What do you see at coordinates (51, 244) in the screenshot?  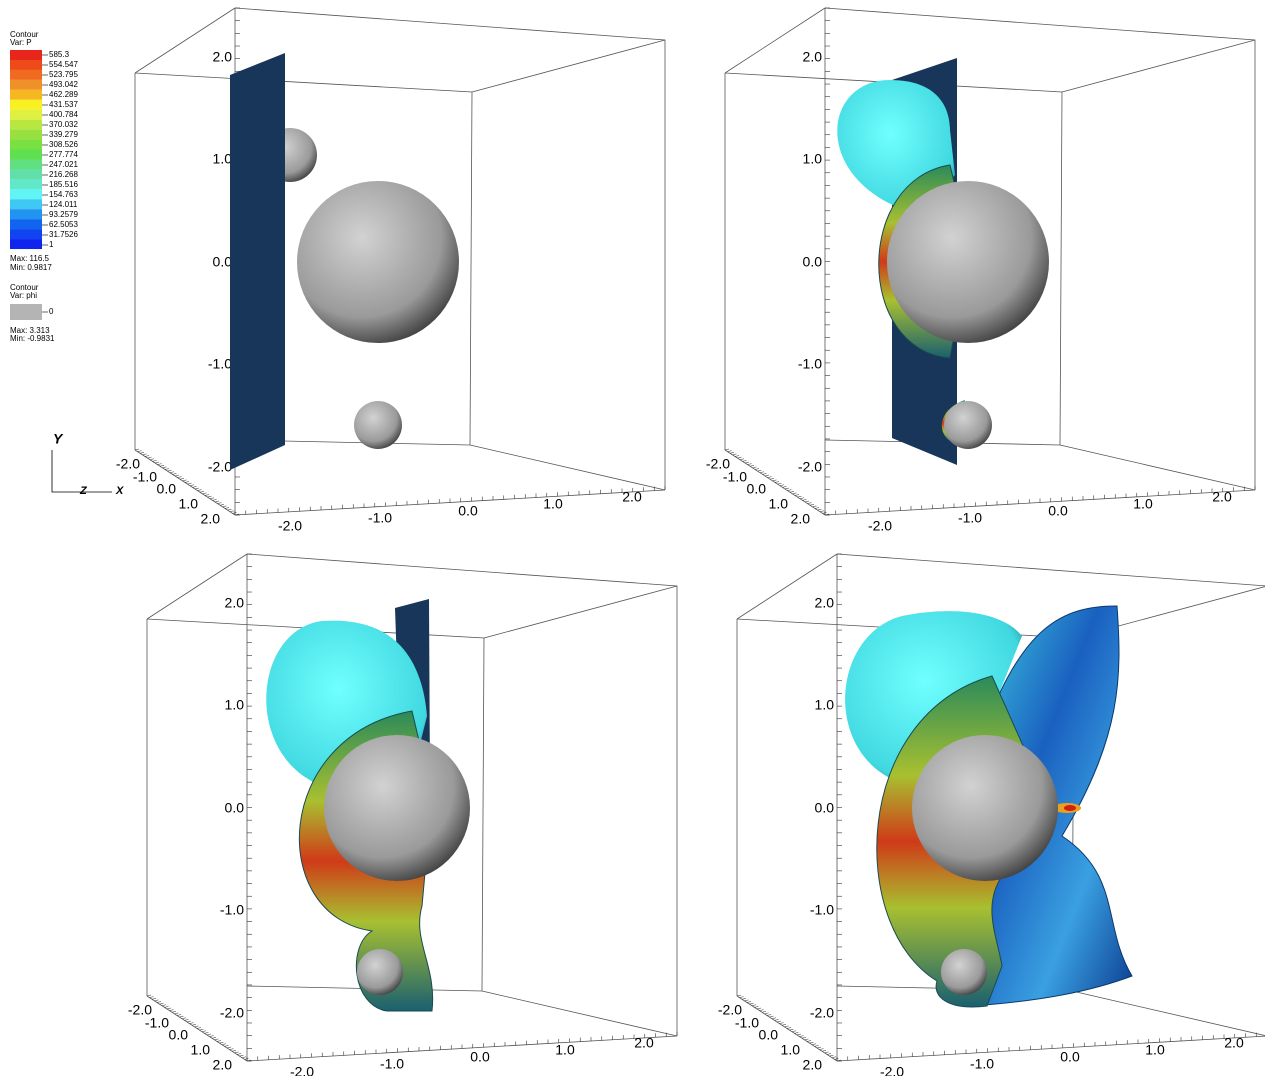 I see `legend-level: 1` at bounding box center [51, 244].